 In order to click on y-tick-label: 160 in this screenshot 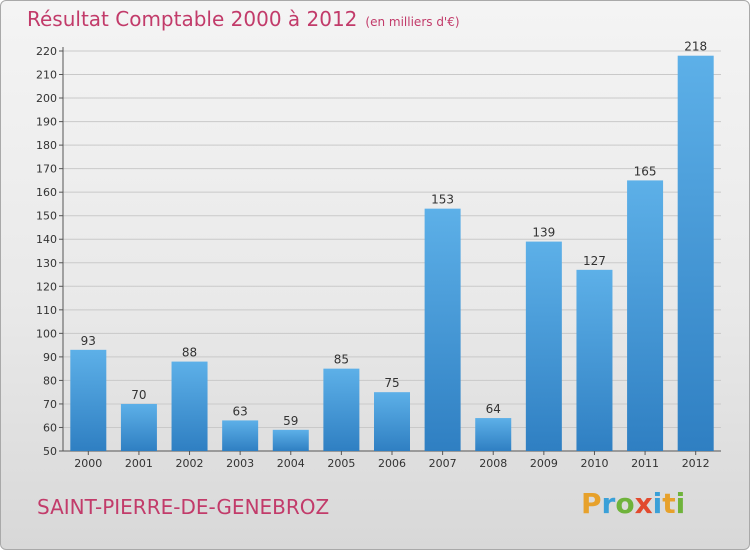, I will do `click(46, 192)`.